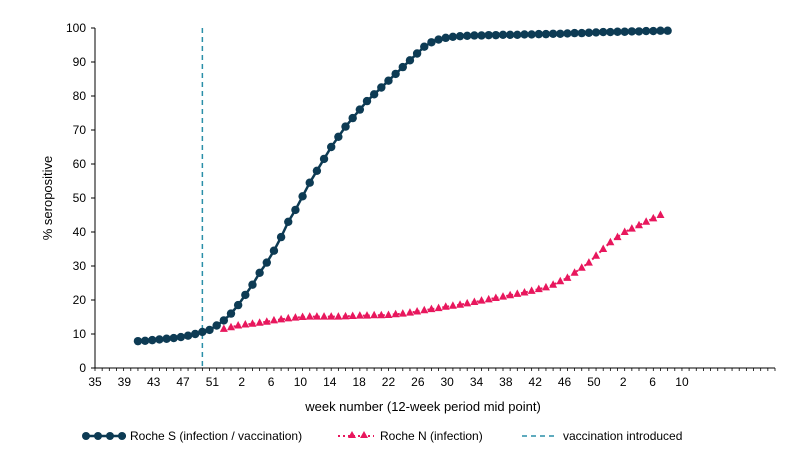 Image resolution: width=788 pixels, height=458 pixels. Describe the element at coordinates (192, 436) in the screenshot. I see `legend-item-roche-s: Roche S (infection / vaccination)` at that location.